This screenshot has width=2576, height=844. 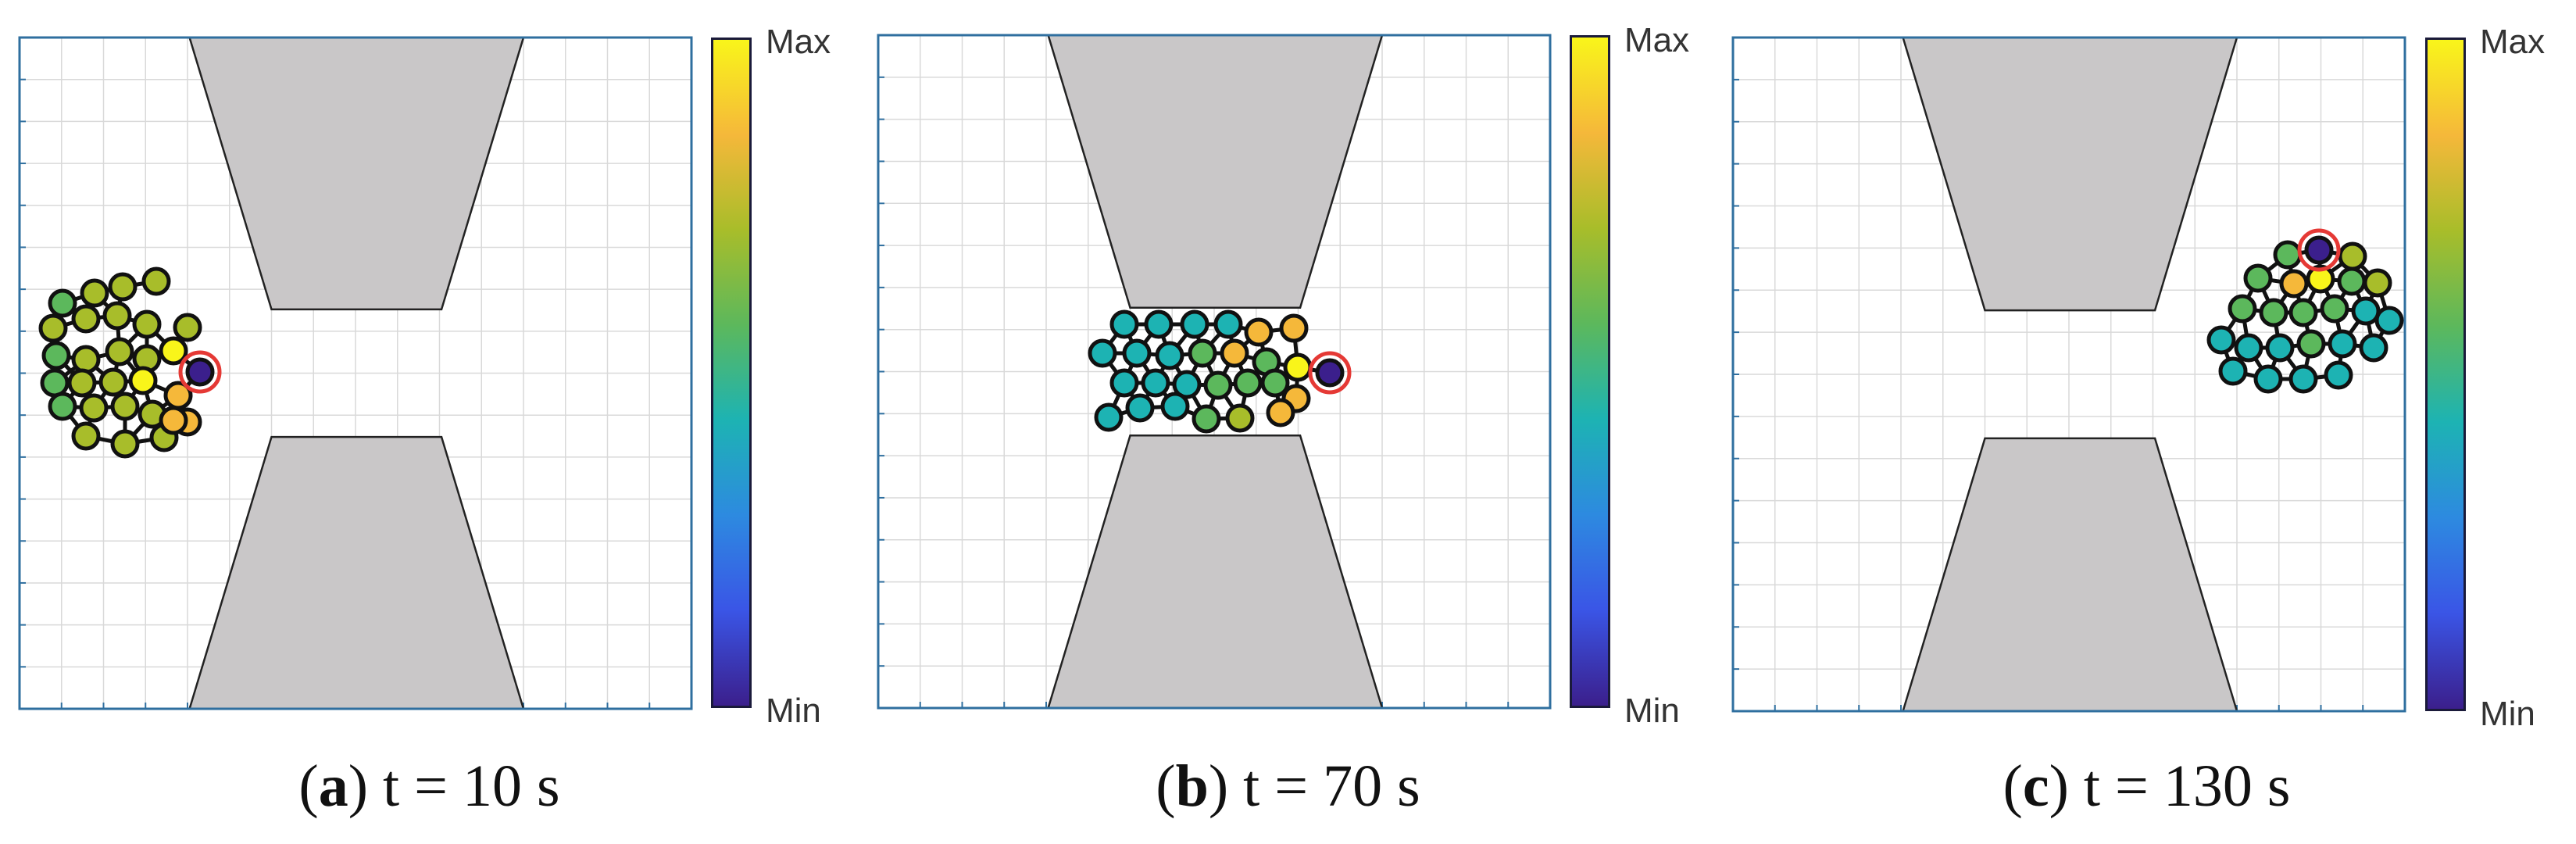 What do you see at coordinates (2446, 374) in the screenshot?
I see `colorbar-c` at bounding box center [2446, 374].